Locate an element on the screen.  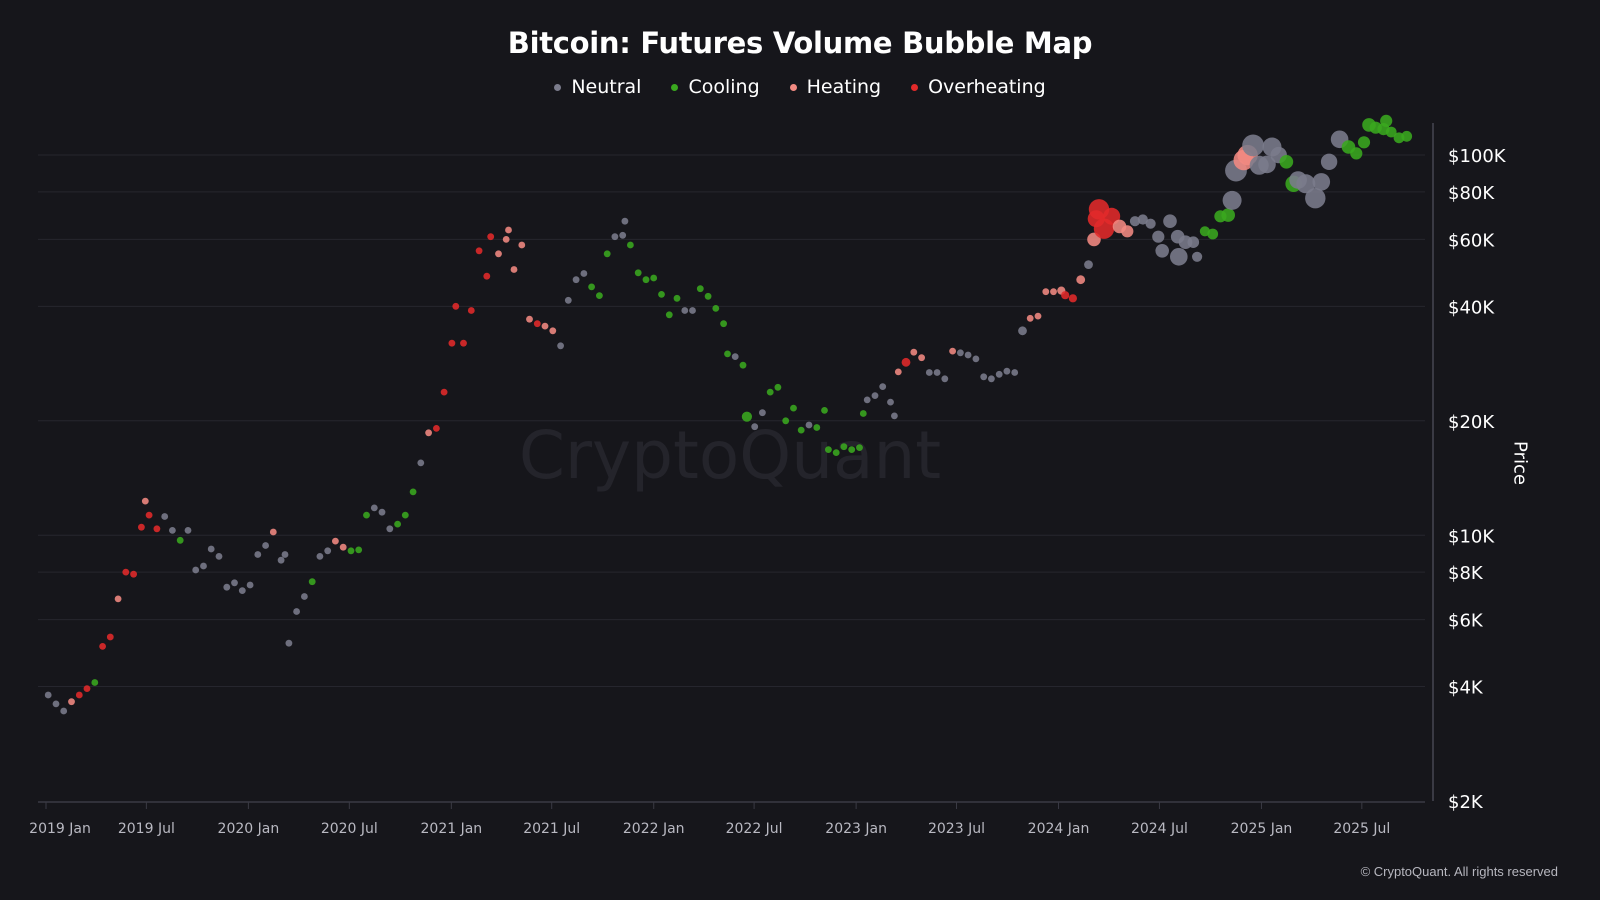
x-tick-label: 2024 Jul is located at coordinates (1159, 829).